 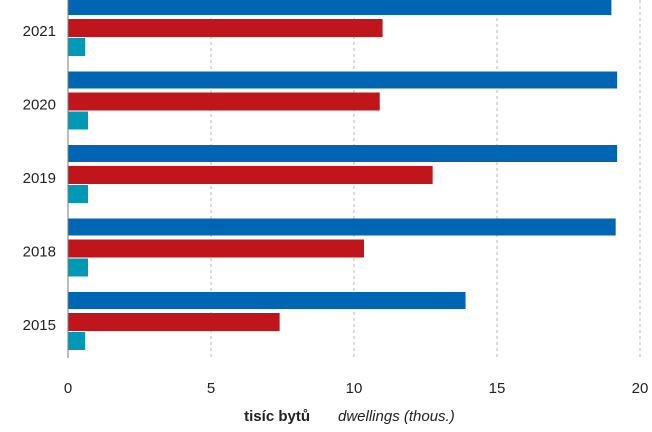 I want to click on x-axis-label-bold: tisíc bytů, so click(x=277, y=416).